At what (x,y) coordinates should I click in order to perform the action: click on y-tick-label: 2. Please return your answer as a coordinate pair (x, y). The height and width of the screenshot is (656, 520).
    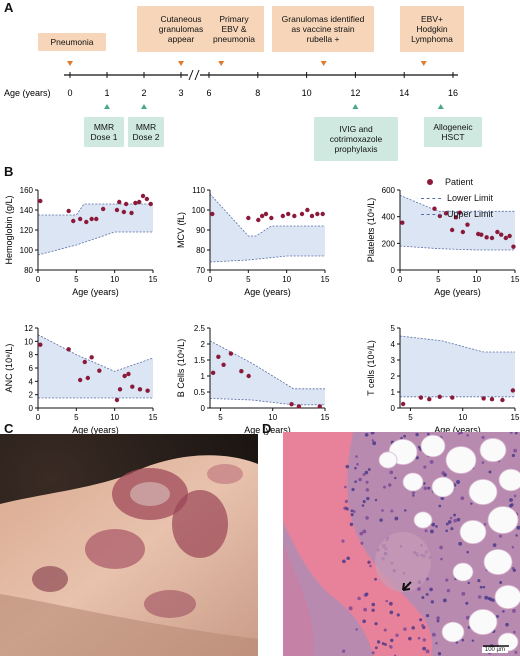
    Looking at the image, I should click on (393, 376).